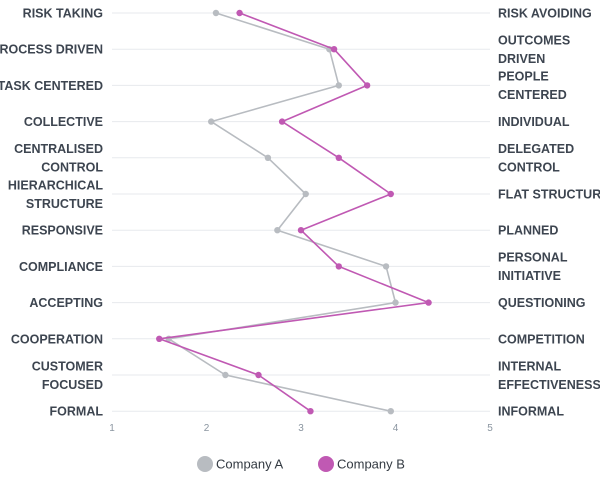 The height and width of the screenshot is (480, 600). I want to click on left-trait-label-11: FORMAL, so click(77, 412).